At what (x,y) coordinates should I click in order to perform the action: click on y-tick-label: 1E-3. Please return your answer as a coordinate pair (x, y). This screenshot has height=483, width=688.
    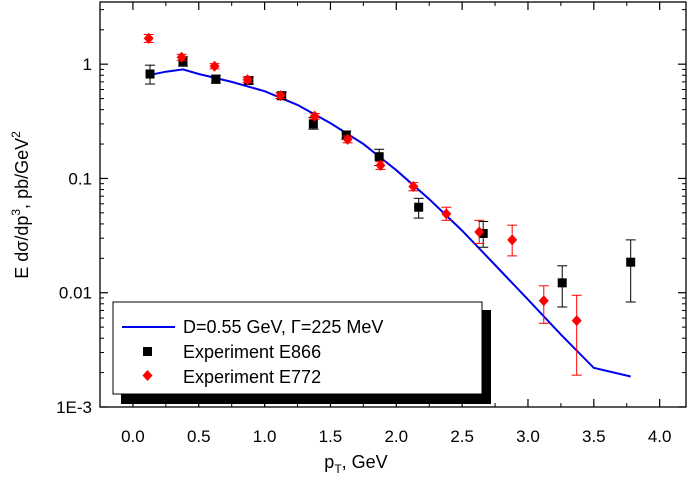
    Looking at the image, I should click on (74, 407).